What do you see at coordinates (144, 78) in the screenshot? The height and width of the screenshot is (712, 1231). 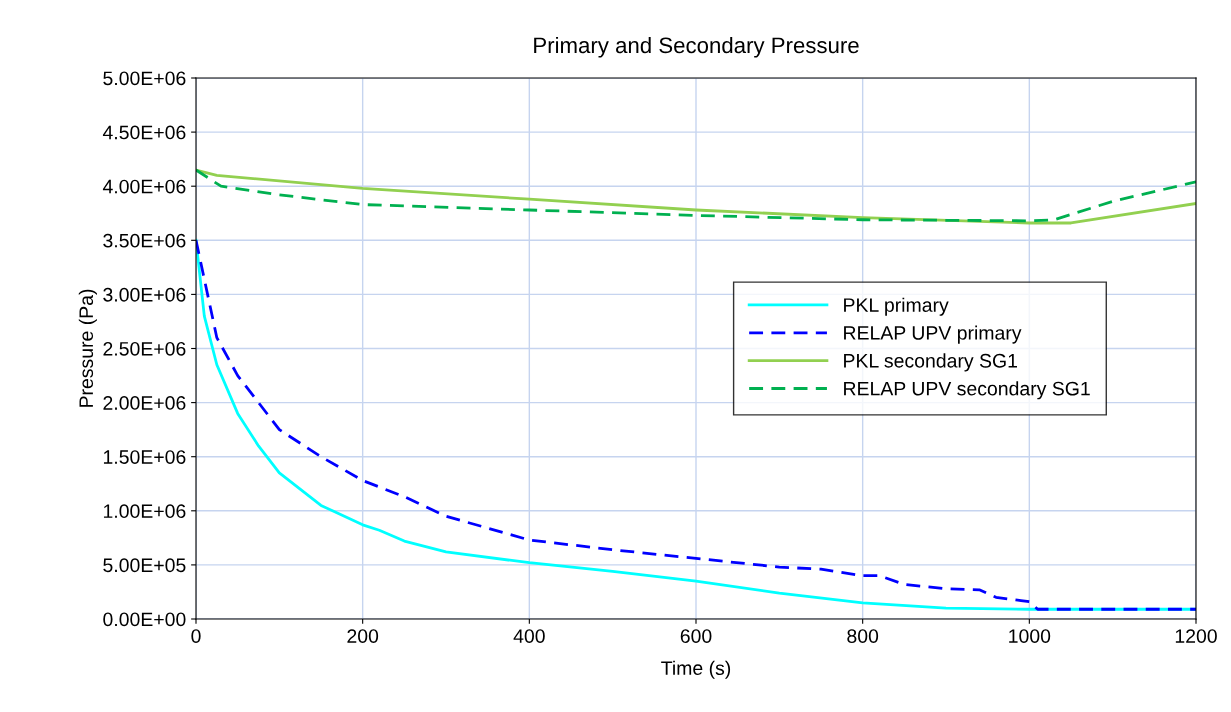 I see `y-tick-label: 5.00E+06` at bounding box center [144, 78].